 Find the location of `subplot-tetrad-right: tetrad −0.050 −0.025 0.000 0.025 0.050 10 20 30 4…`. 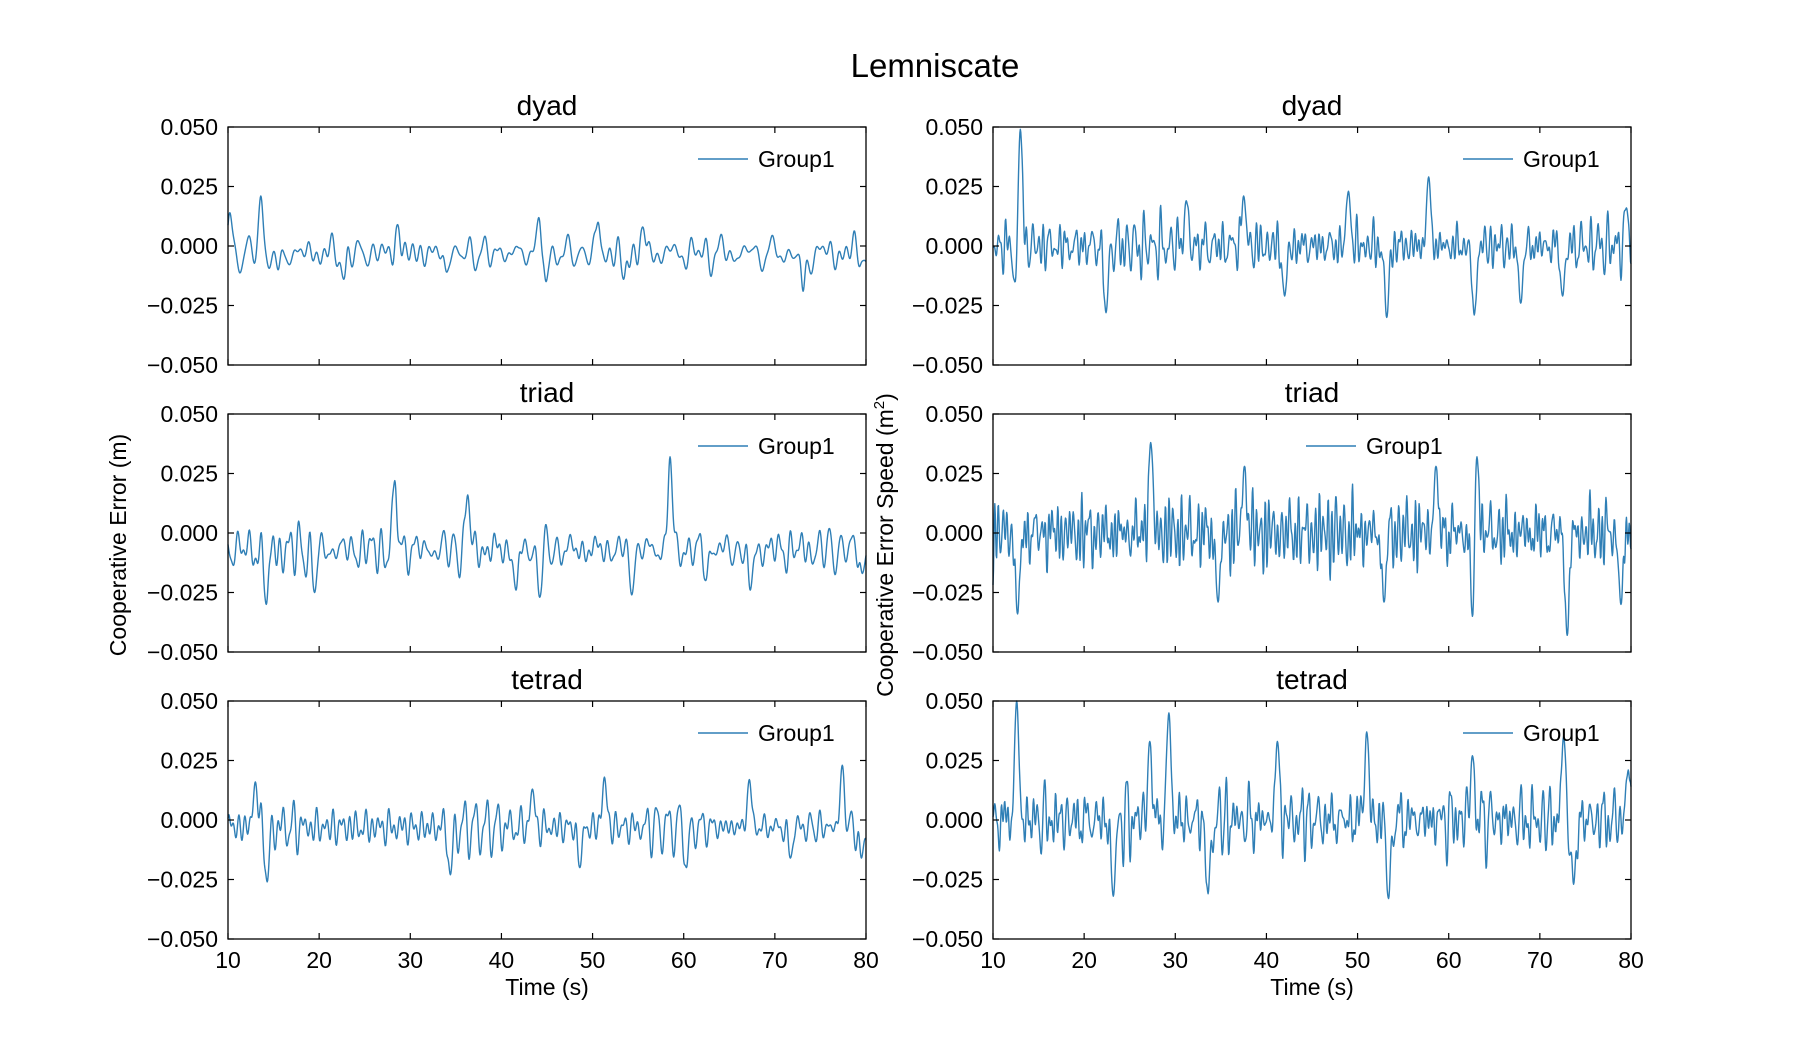

subplot-tetrad-right: tetrad −0.050 −0.025 0.000 0.025 0.050 10 20 30 4… is located at coordinates (1278, 818).